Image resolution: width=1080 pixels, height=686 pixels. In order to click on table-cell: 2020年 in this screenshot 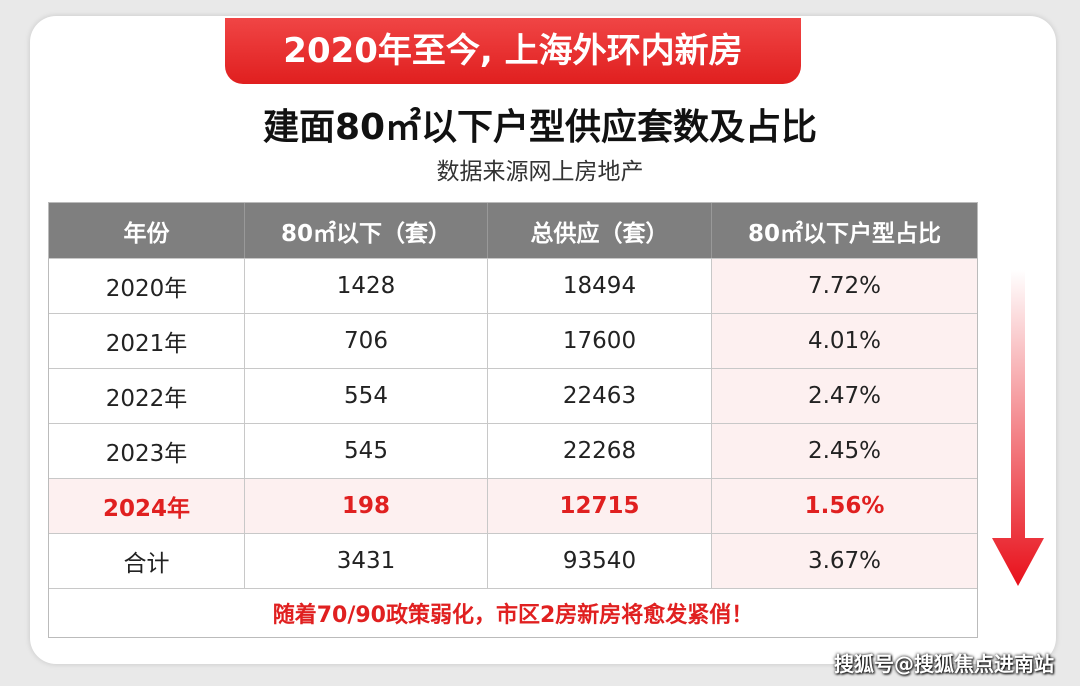, I will do `click(146, 289)`.